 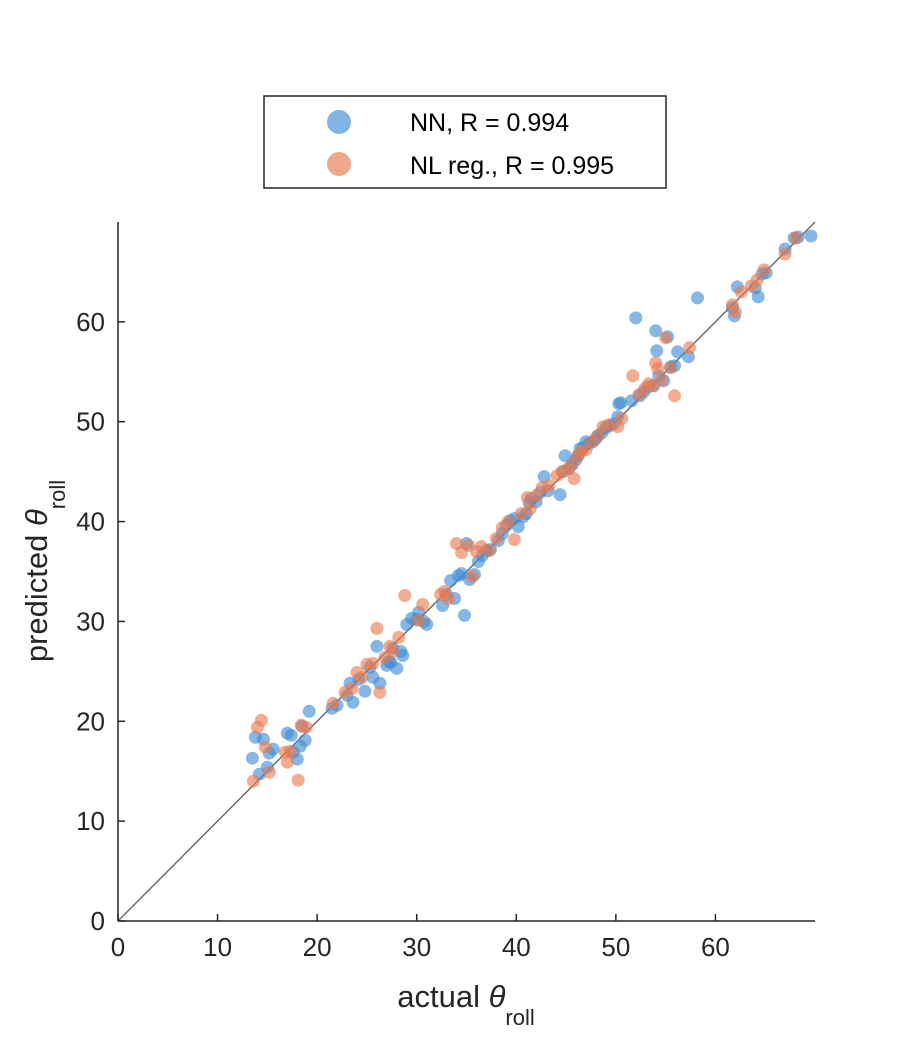 What do you see at coordinates (339, 122) in the screenshot?
I see `legend-marker-nn` at bounding box center [339, 122].